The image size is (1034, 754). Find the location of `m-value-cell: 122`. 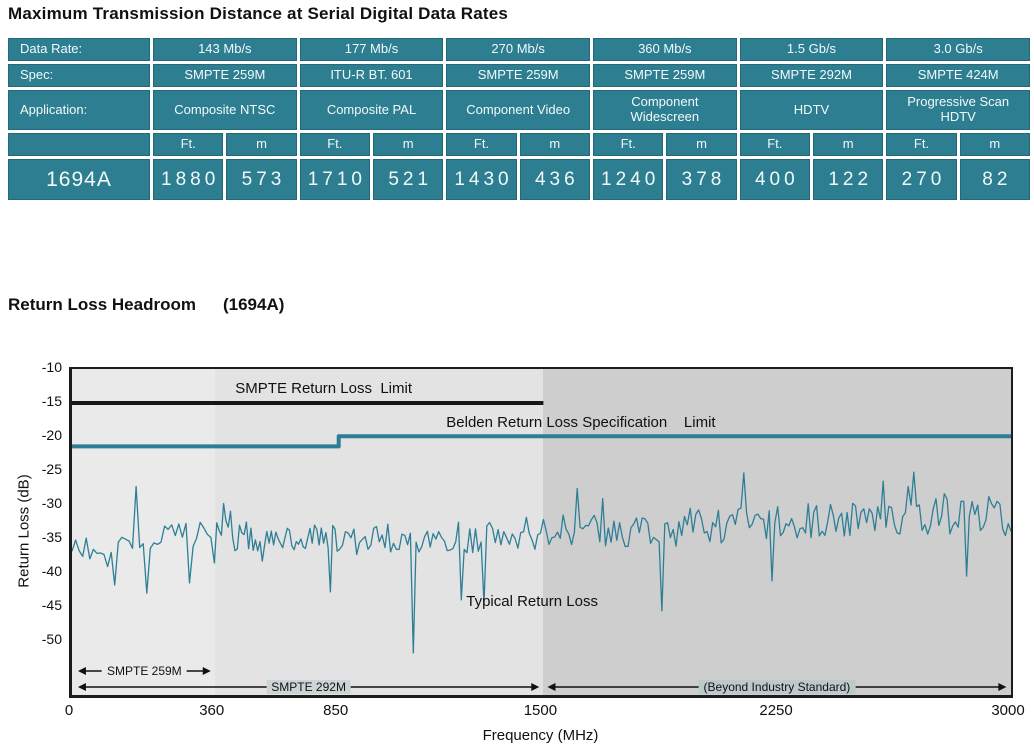

m-value-cell: 122 is located at coordinates (848, 179).